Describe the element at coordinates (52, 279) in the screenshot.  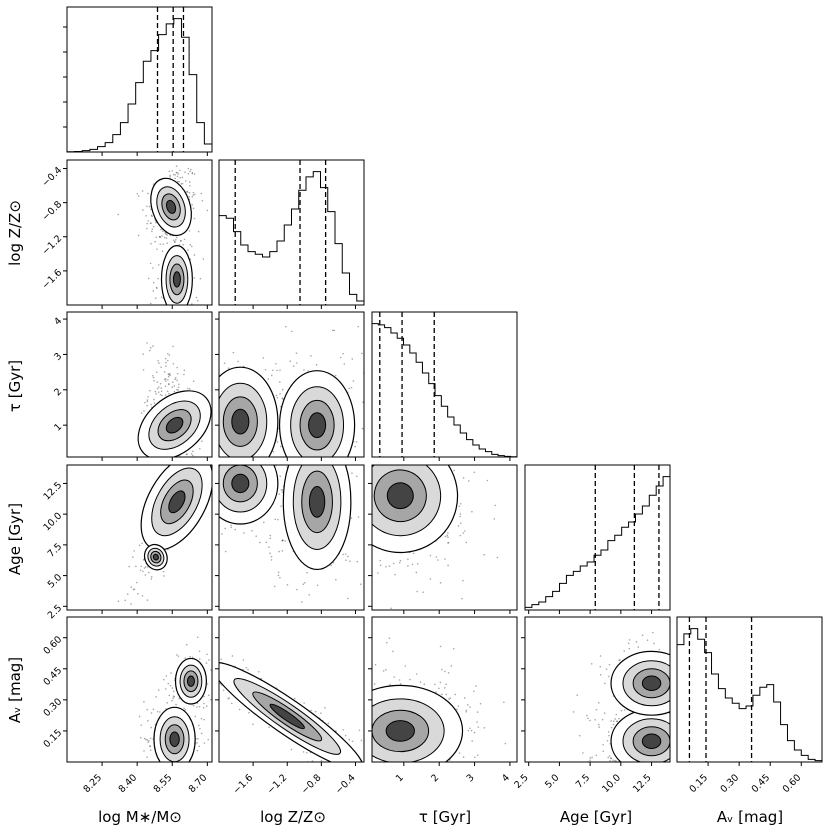
I see `y-tick-label-logZ: −1.6` at that location.